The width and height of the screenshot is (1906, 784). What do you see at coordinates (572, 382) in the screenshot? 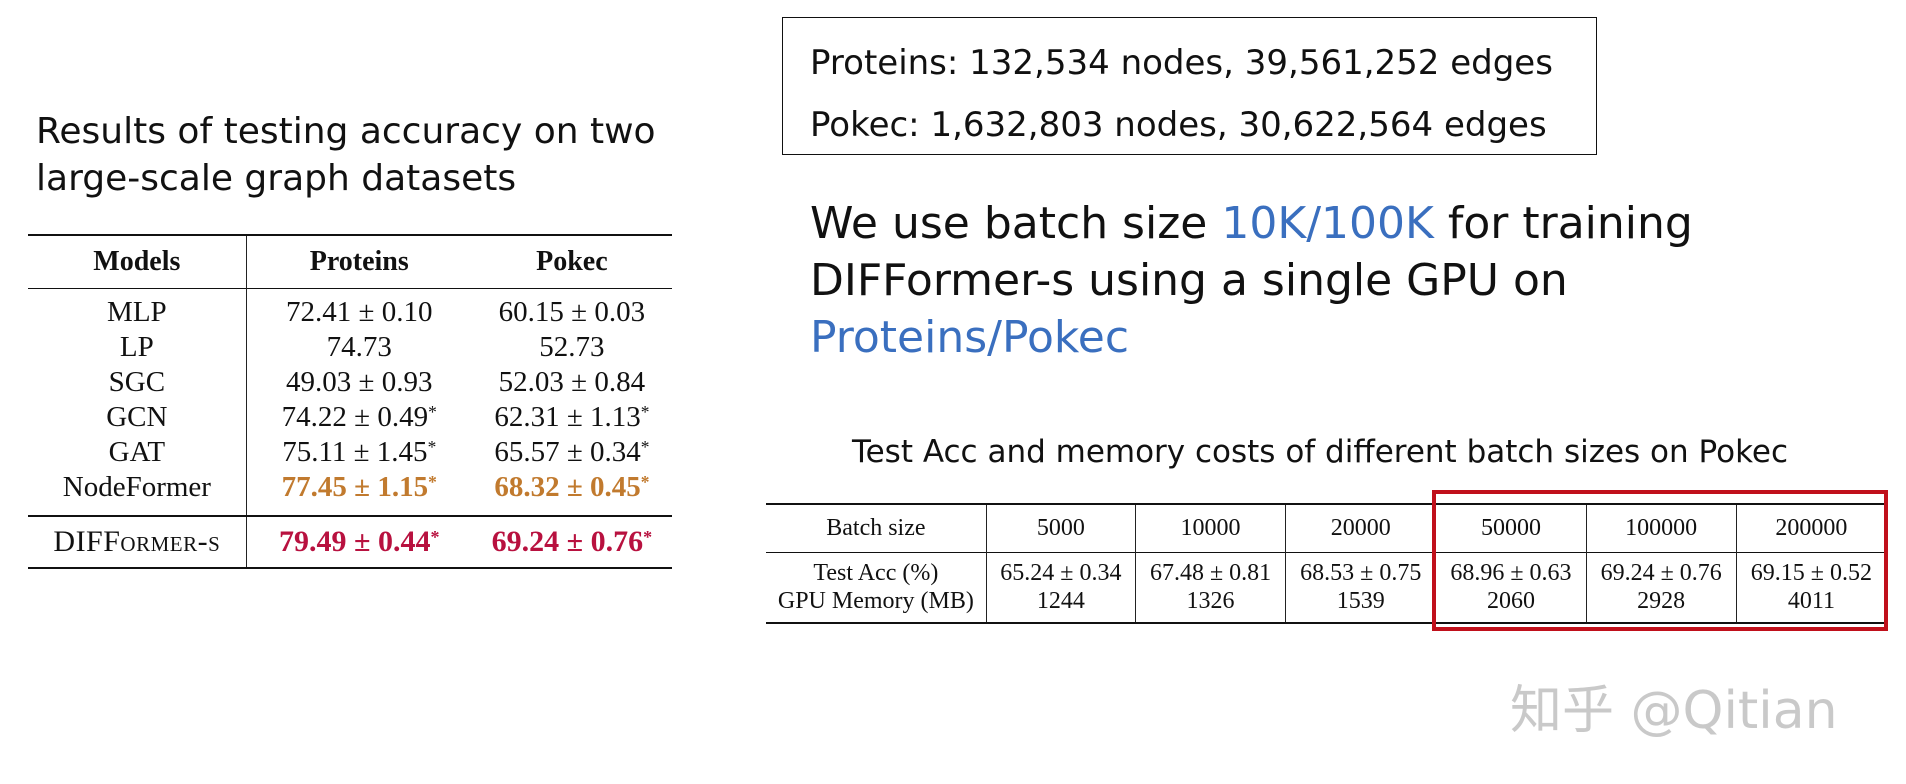
I see `pokec-value: 52.03 ± 0.84` at bounding box center [572, 382].